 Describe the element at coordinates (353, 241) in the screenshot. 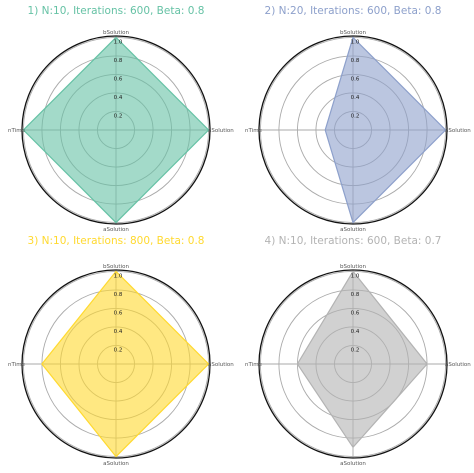

I see `panel-title: 4) N:10, Iterations: 600, Beta: 0.7` at that location.